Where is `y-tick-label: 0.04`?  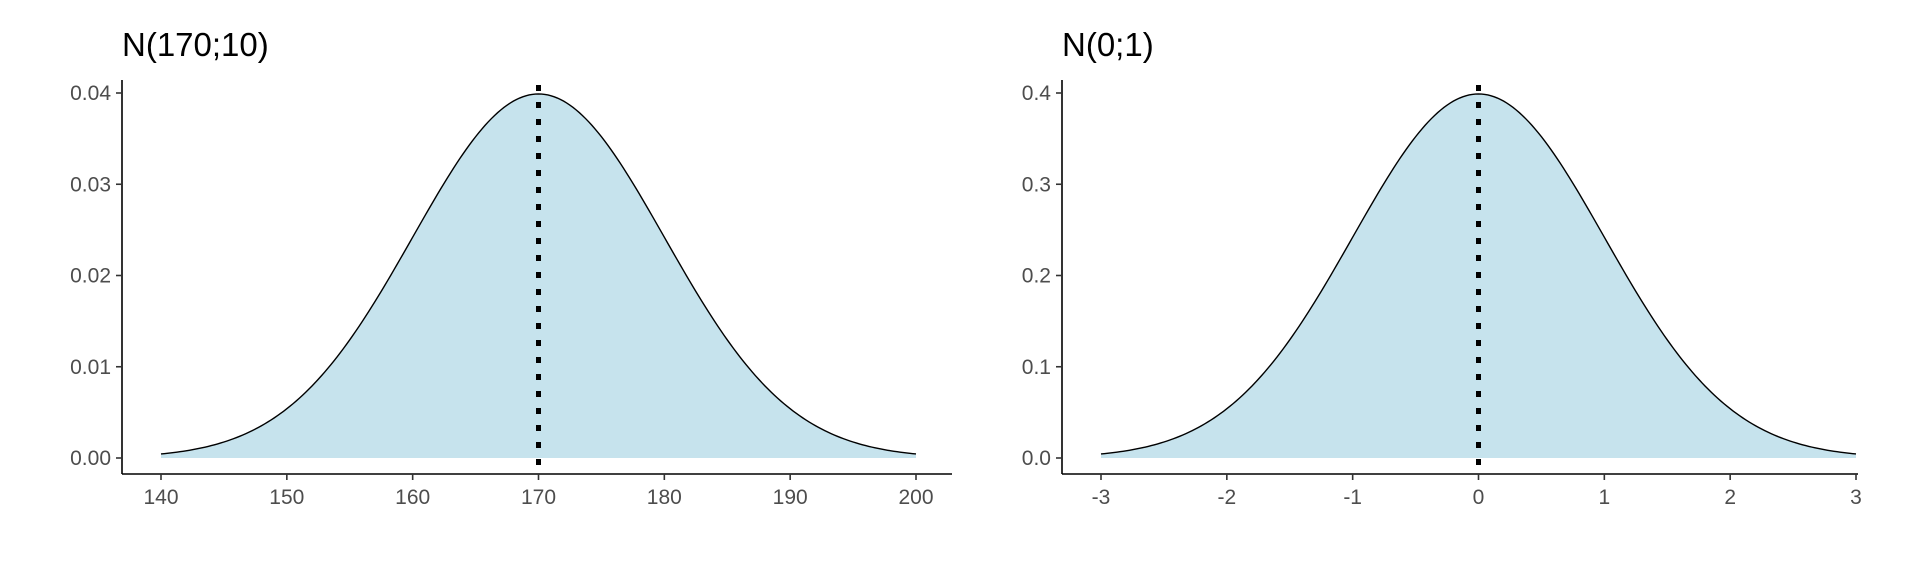 y-tick-label: 0.04 is located at coordinates (90, 93).